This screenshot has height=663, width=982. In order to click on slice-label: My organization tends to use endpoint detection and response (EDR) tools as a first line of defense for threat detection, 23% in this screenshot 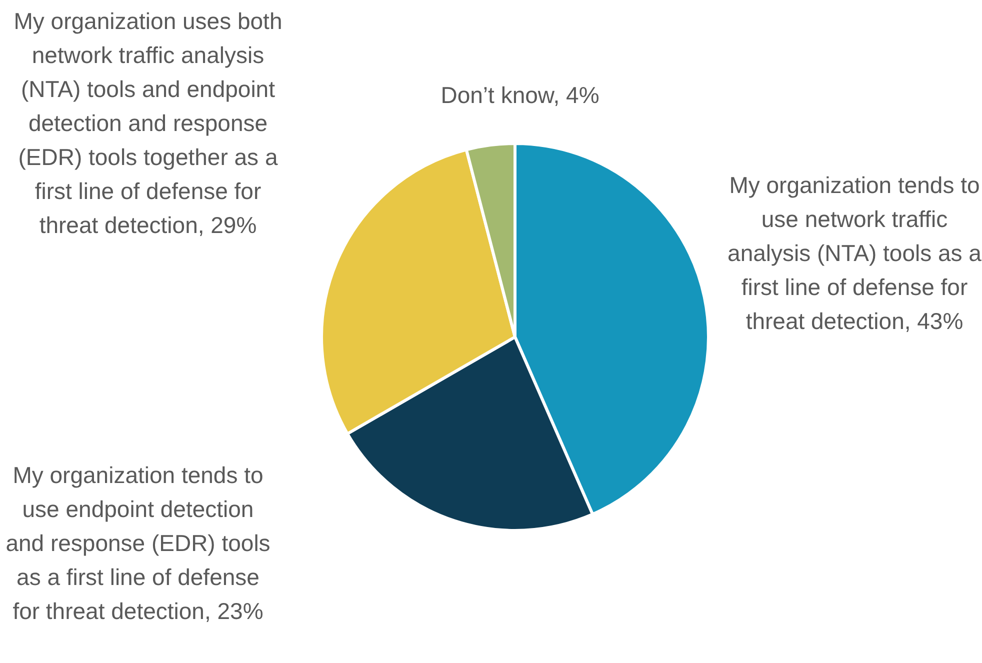, I will do `click(138, 543)`.